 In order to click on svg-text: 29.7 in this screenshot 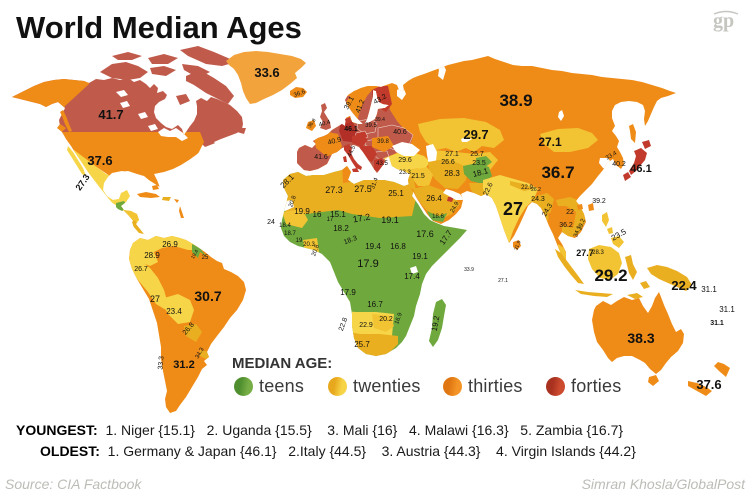, I will do `click(475, 134)`.